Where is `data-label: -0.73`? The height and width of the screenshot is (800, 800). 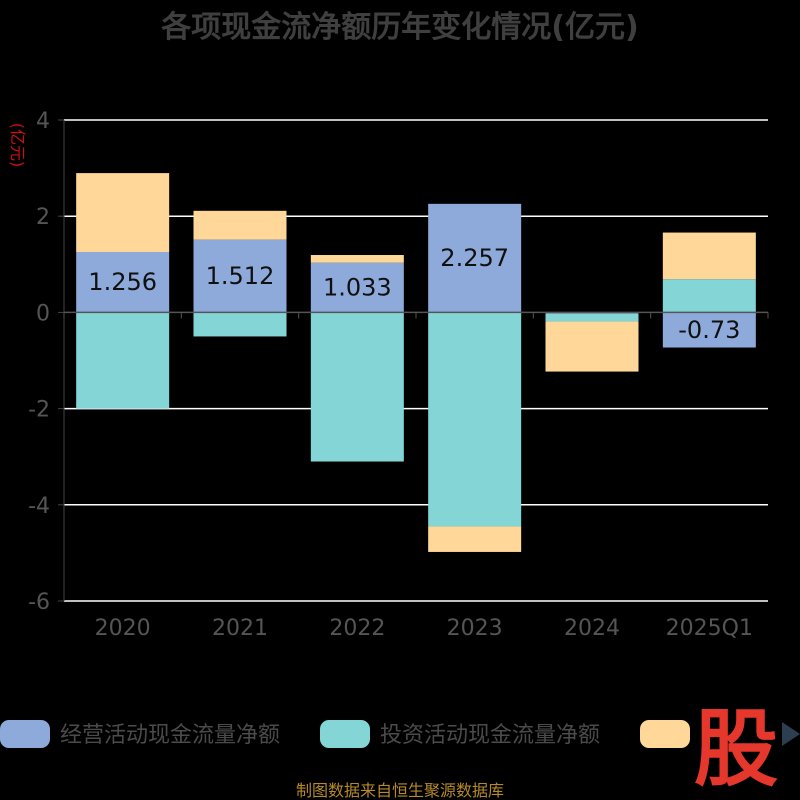
data-label: -0.73 is located at coordinates (709, 330).